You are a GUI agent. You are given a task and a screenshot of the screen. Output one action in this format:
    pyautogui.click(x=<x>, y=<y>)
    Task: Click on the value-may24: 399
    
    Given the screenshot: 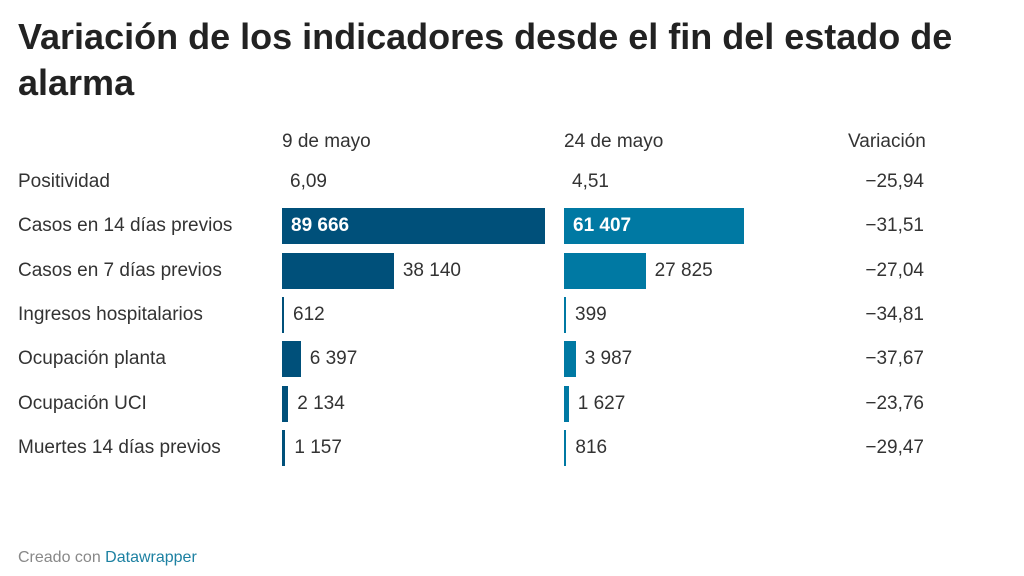 What is the action you would take?
    pyautogui.click(x=591, y=314)
    